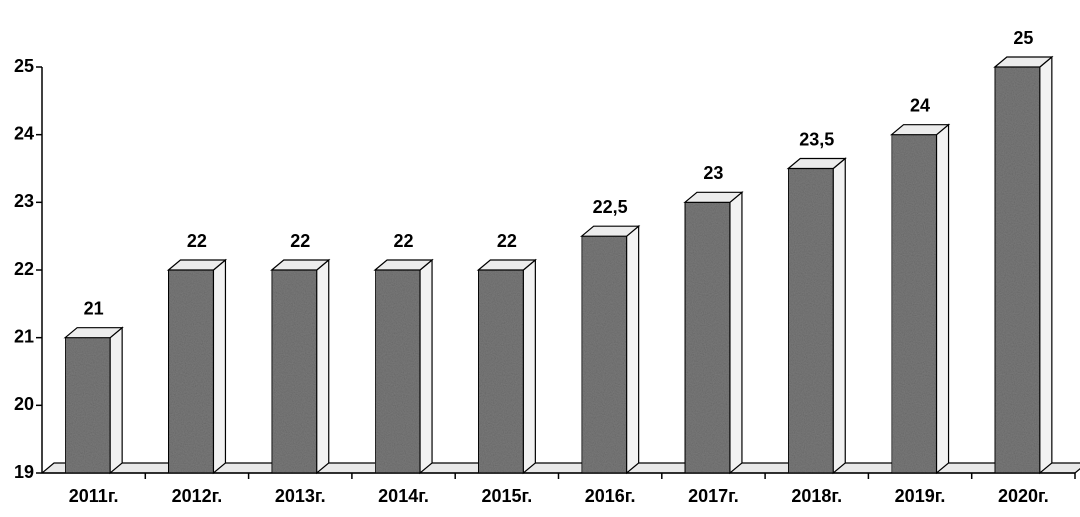 The height and width of the screenshot is (517, 1080). What do you see at coordinates (24, 66) in the screenshot?
I see `y-tick-label: 25` at bounding box center [24, 66].